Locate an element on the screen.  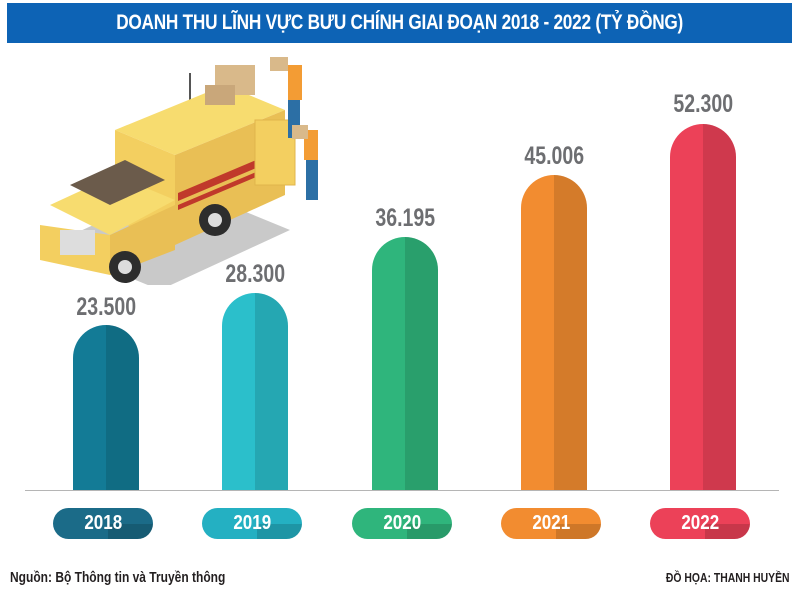
x-axis-baseline is located at coordinates (402, 490).